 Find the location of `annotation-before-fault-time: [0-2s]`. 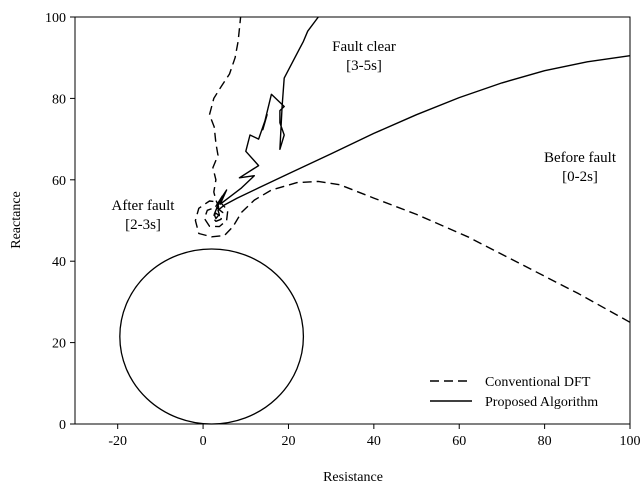

annotation-before-fault-time: [0-2s] is located at coordinates (580, 177).